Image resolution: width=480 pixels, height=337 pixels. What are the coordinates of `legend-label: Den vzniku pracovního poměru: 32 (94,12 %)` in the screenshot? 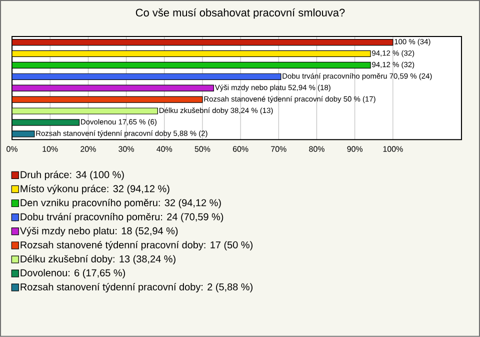 It's located at (120, 203).